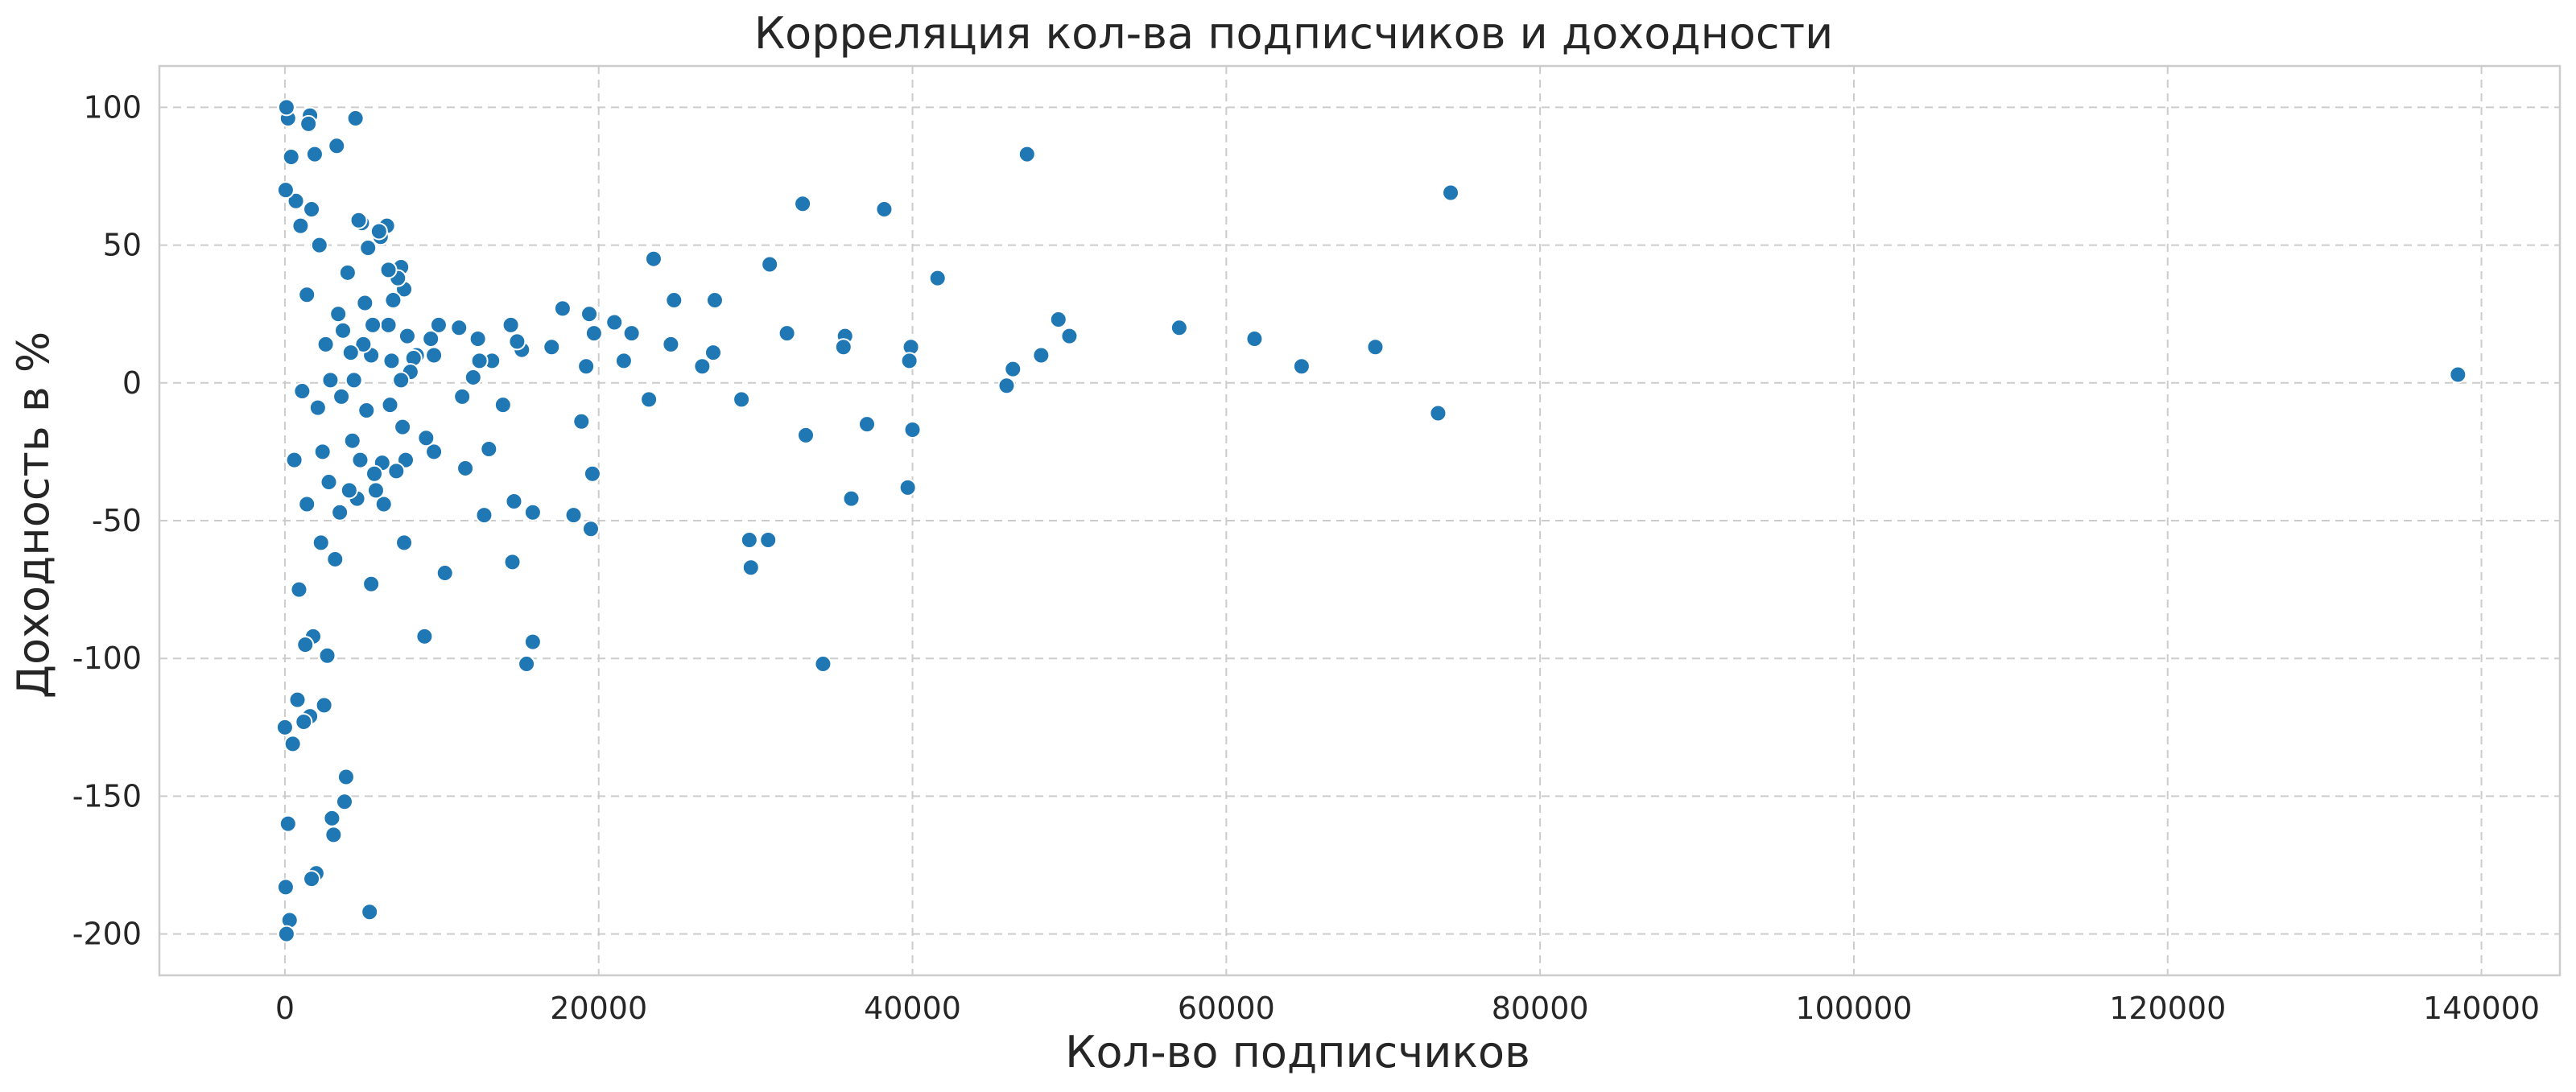 Image resolution: width=2576 pixels, height=1092 pixels. What do you see at coordinates (1853, 1008) in the screenshot?
I see `x-tick-label: 100000` at bounding box center [1853, 1008].